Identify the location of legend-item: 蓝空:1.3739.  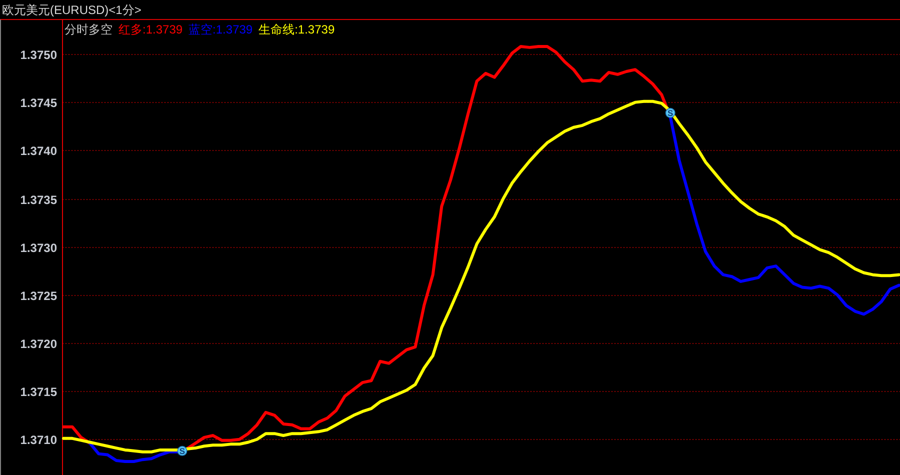
(220, 29).